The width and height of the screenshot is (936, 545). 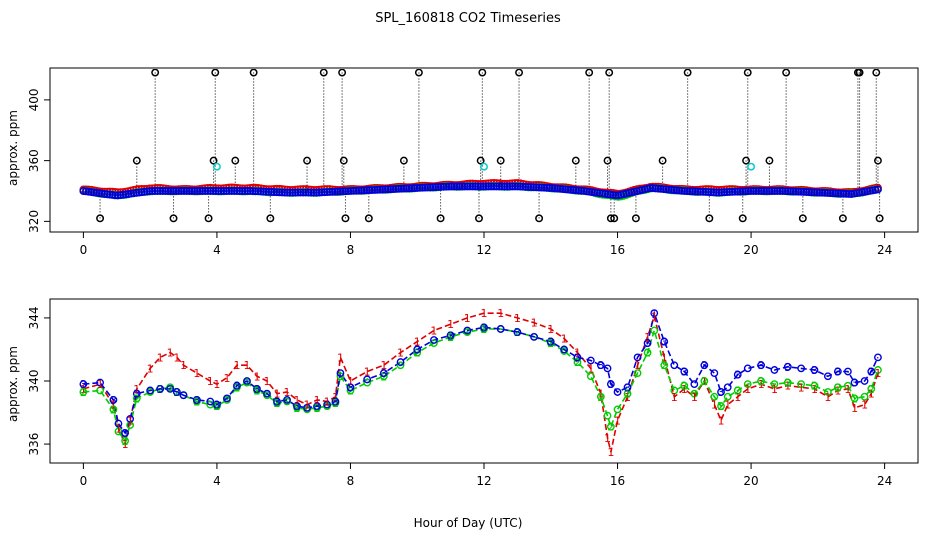 I want to click on panel2-x-tick-label: 12, so click(x=483, y=481).